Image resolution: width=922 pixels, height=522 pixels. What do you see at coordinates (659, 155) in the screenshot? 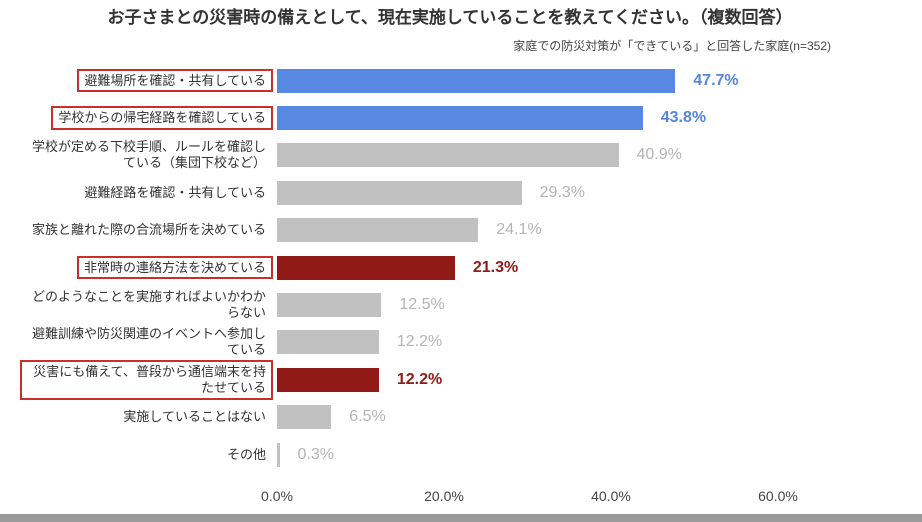
I see `value-label: 40.9%` at bounding box center [659, 155].